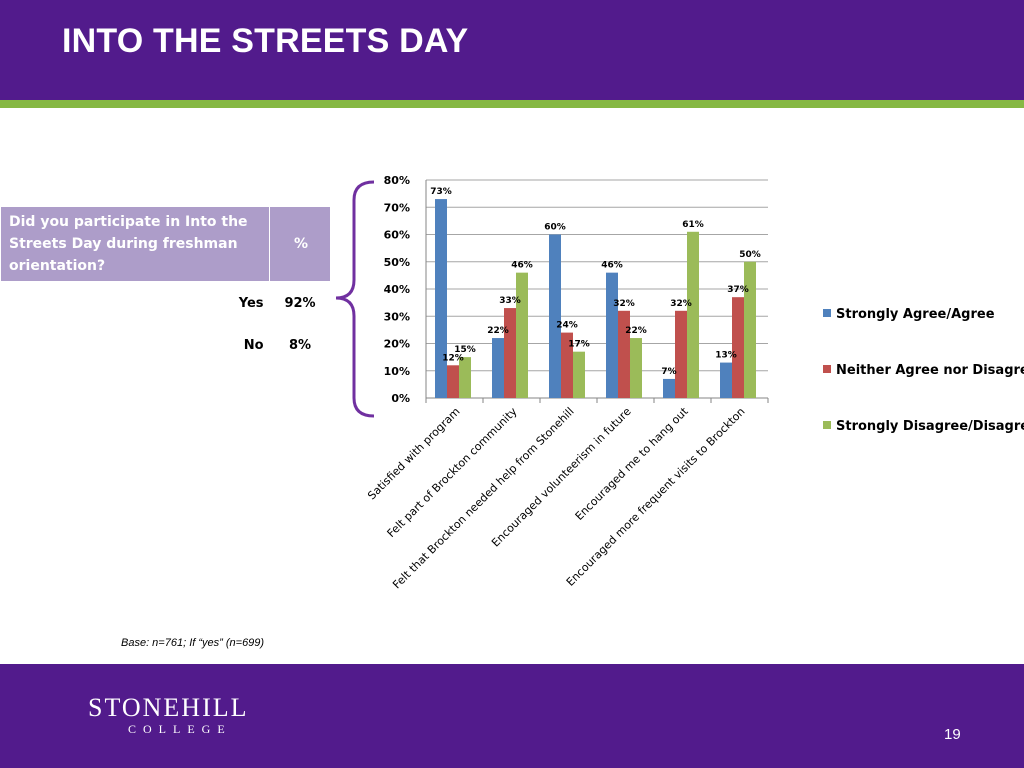  What do you see at coordinates (397, 180) in the screenshot?
I see `y-tick-label: 80%` at bounding box center [397, 180].